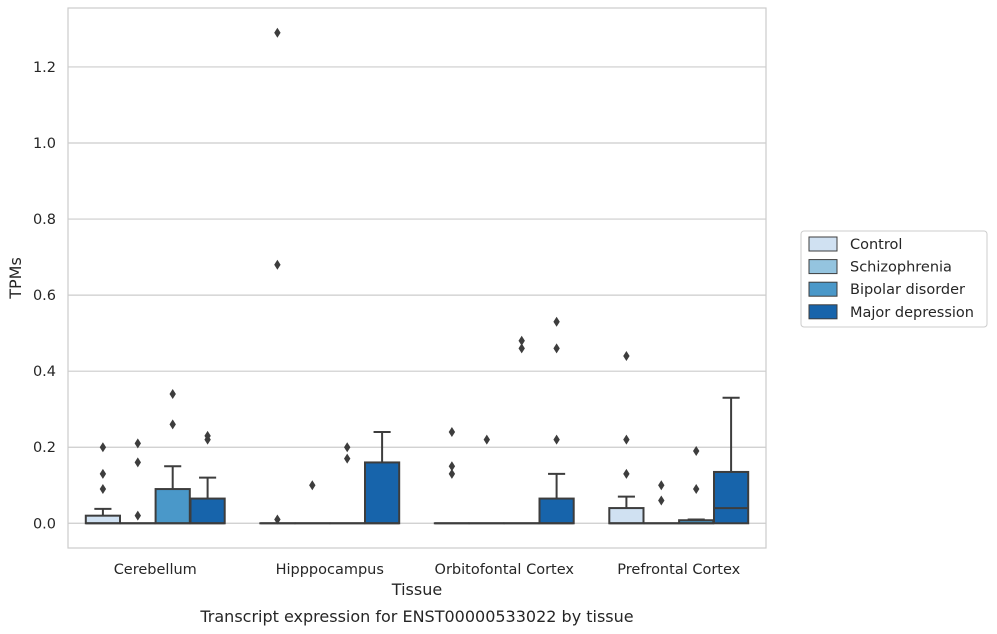  I want to click on legend-label: Schizophrenia, so click(901, 268).